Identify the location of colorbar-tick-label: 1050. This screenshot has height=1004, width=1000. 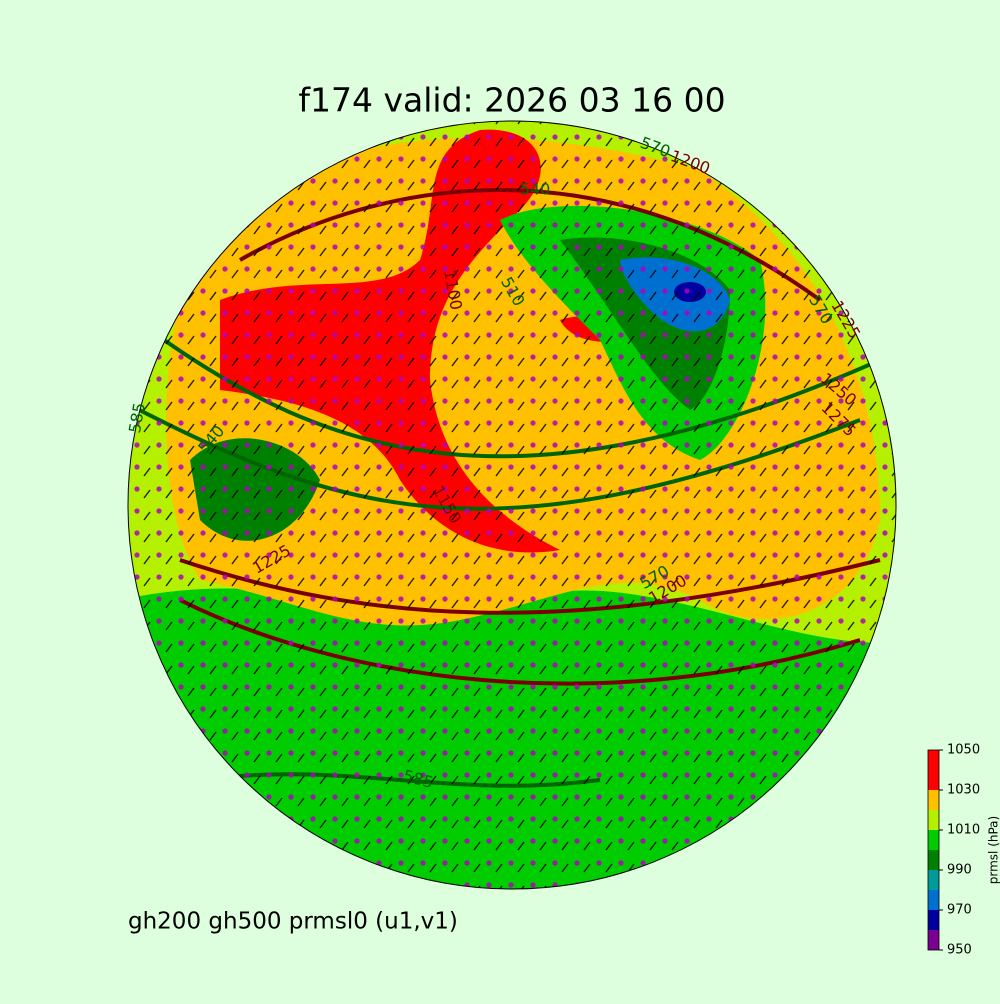
(963, 750).